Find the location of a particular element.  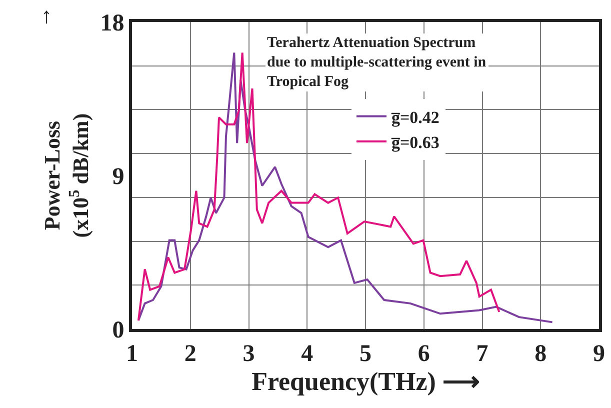

x-tick-label: 2 is located at coordinates (190, 353).